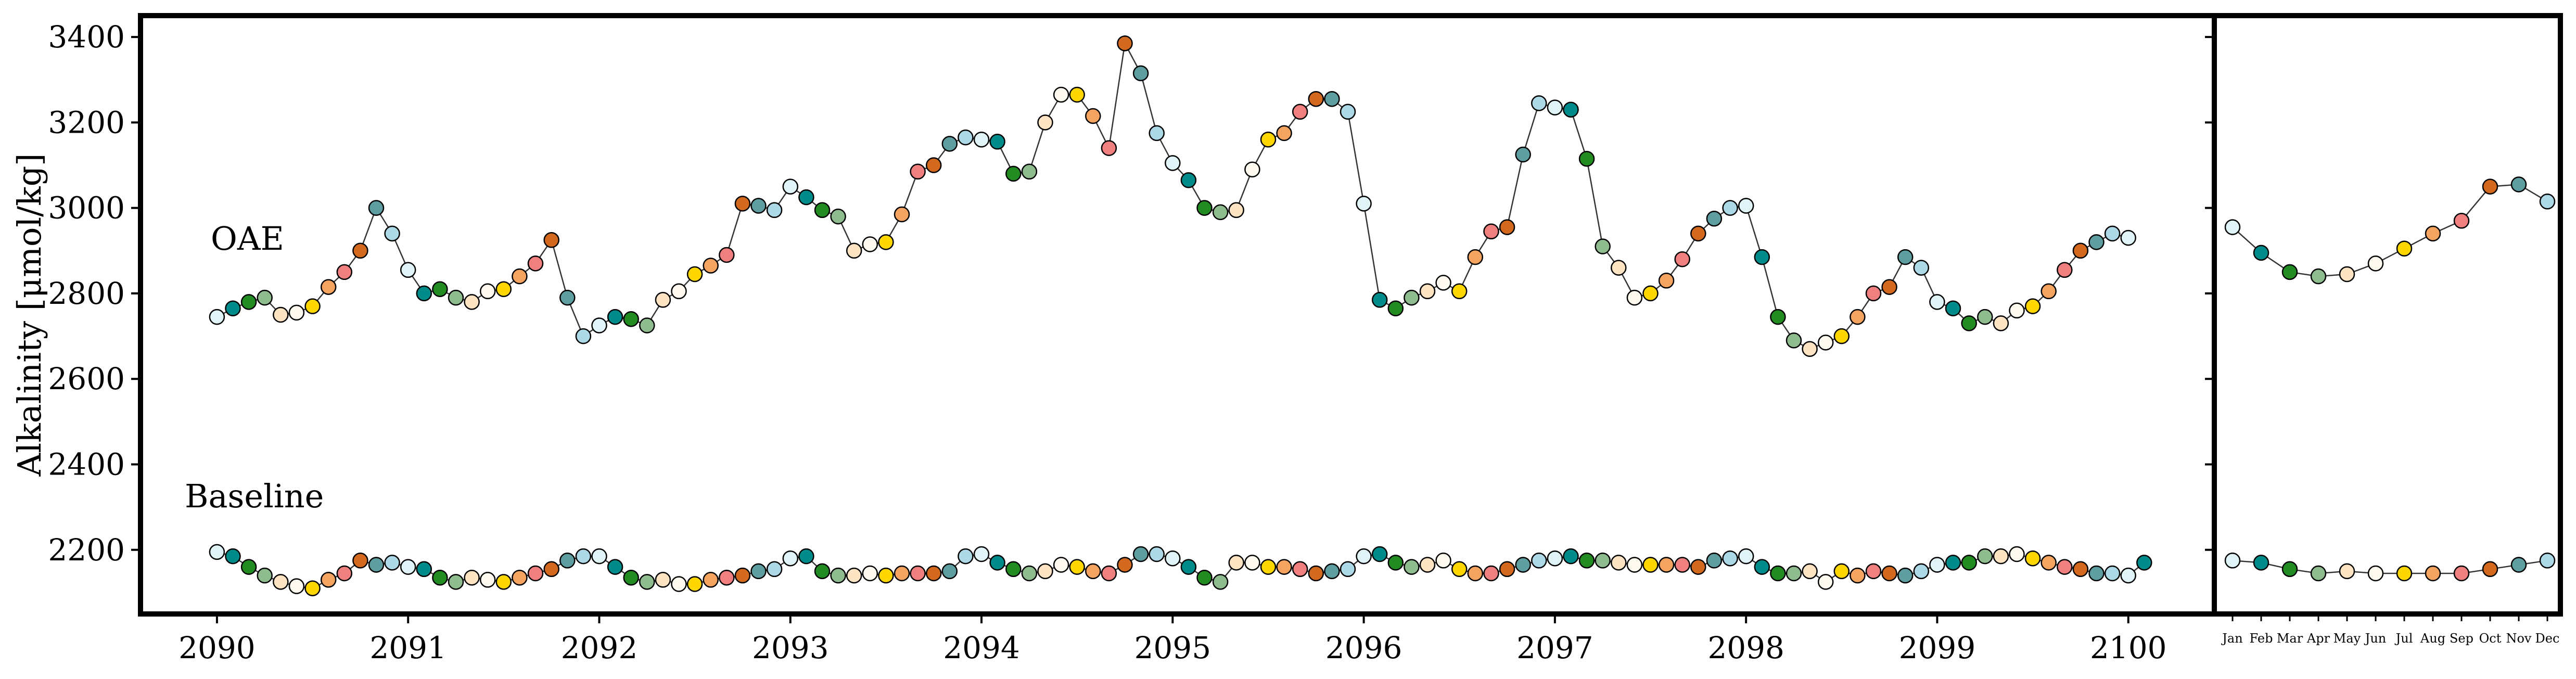 Image resolution: width=2576 pixels, height=679 pixels. What do you see at coordinates (29, 315) in the screenshot?
I see `y-axis-label: Alkalinity [μmol/kg]` at bounding box center [29, 315].